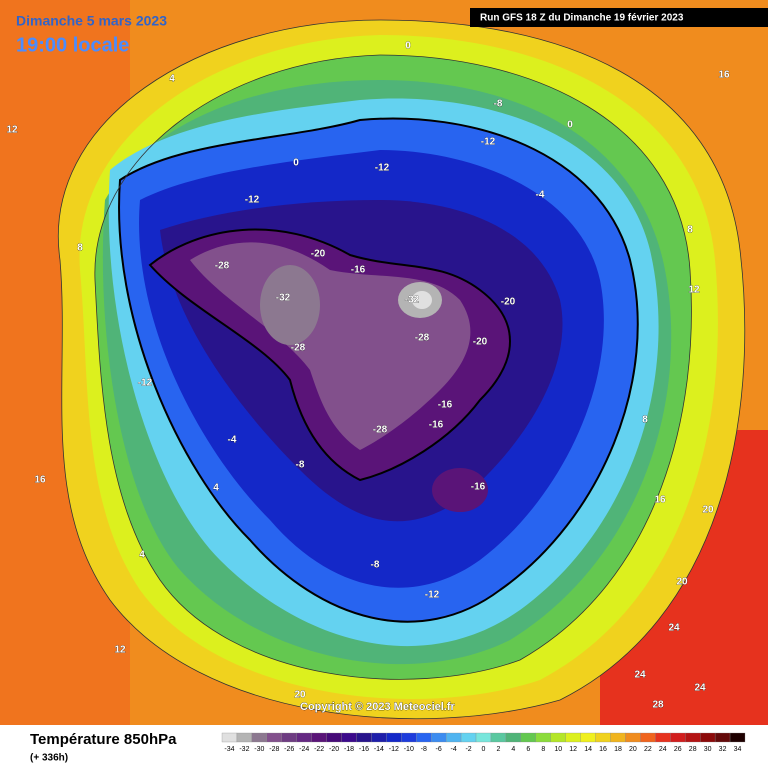 This screenshot has width=768, height=768. I want to click on legend-label: 24, so click(663, 749).